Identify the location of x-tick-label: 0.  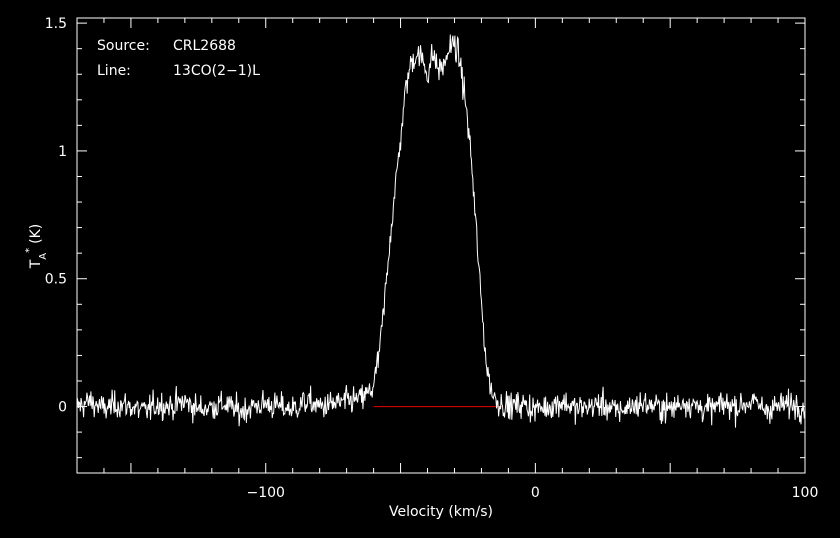
(535, 493).